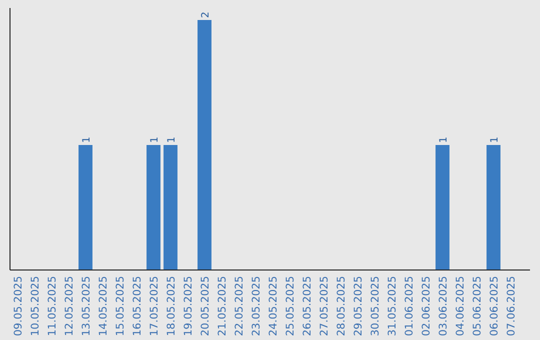 The image size is (540, 340). What do you see at coordinates (104, 306) in the screenshot?
I see `x-tick-label: 14.05.2025` at bounding box center [104, 306].